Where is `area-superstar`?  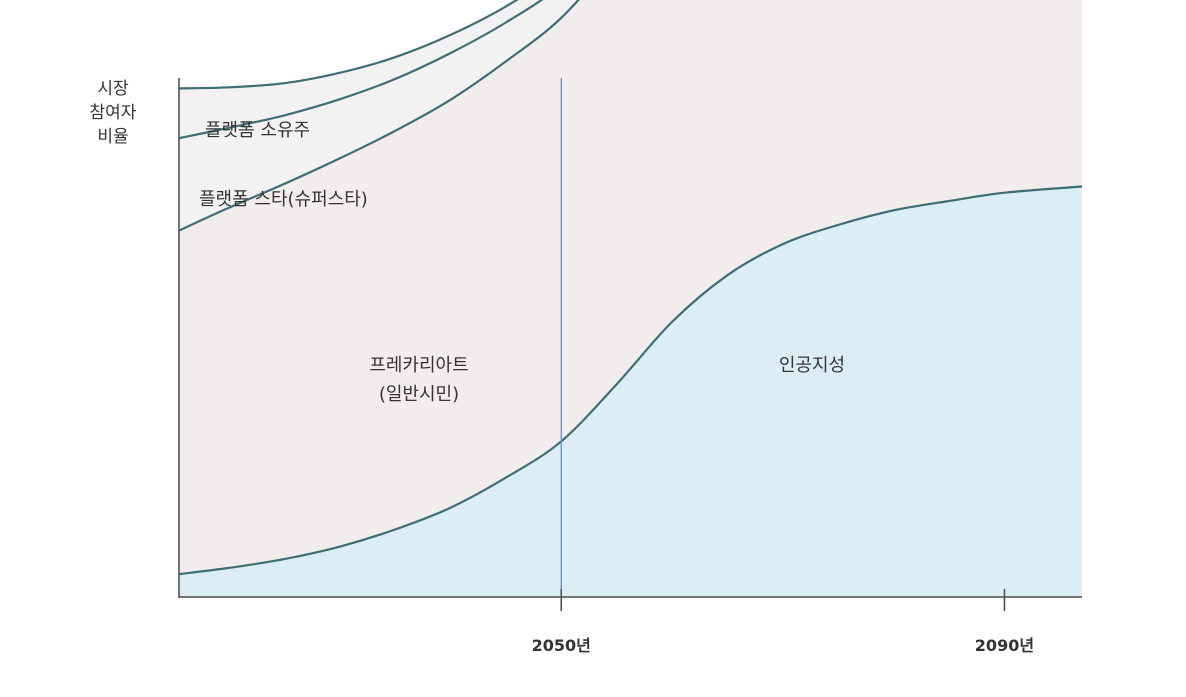 area-superstar is located at coordinates (379, 115).